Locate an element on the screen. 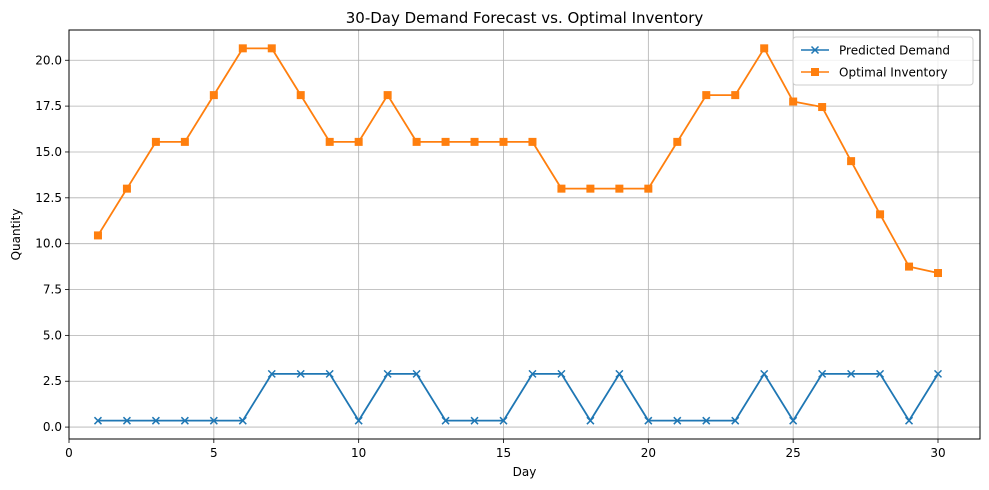 Image resolution: width=989 pixels, height=490 pixels. x-tick-label: 0 is located at coordinates (69, 453).